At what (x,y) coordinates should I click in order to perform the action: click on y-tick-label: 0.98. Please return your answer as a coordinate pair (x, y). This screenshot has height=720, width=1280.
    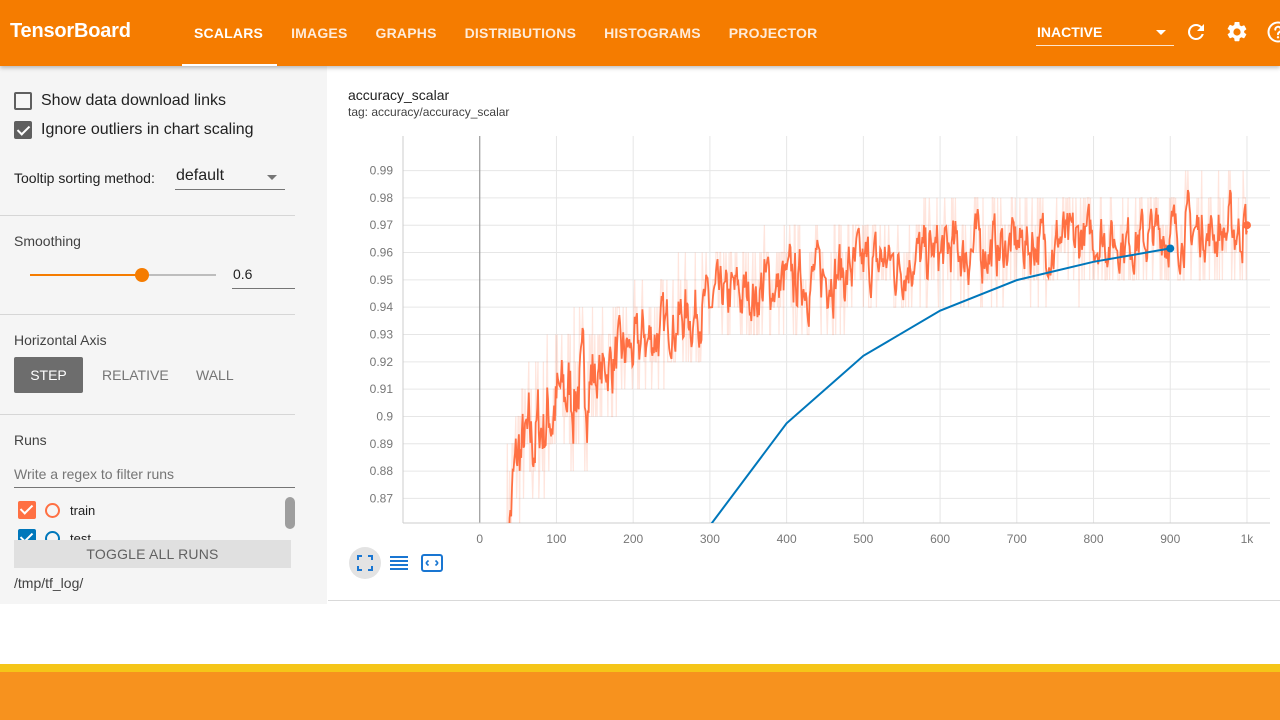
    Looking at the image, I should click on (382, 198).